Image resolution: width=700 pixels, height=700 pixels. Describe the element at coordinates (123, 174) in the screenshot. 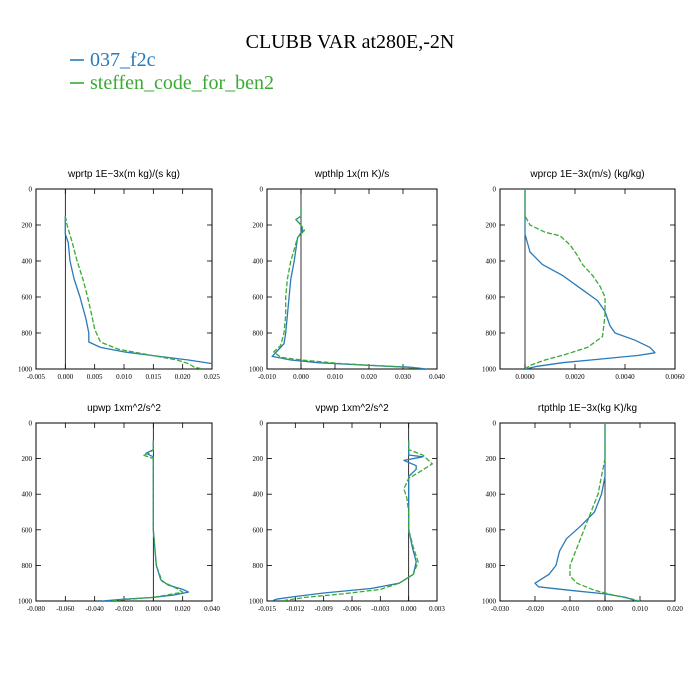

I see `panel-title: wprtp 1E−3x(m kg)/(s kg)` at that location.